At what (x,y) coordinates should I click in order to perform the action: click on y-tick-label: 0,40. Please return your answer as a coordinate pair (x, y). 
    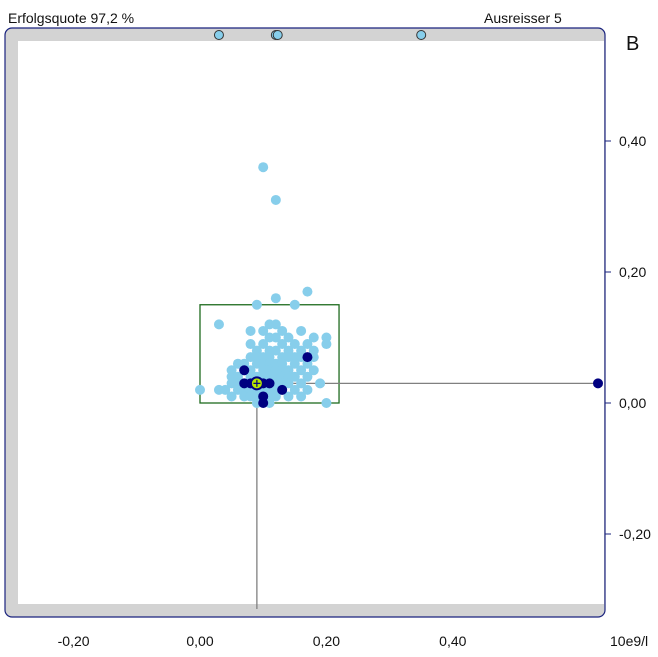
    Looking at the image, I should click on (632, 141).